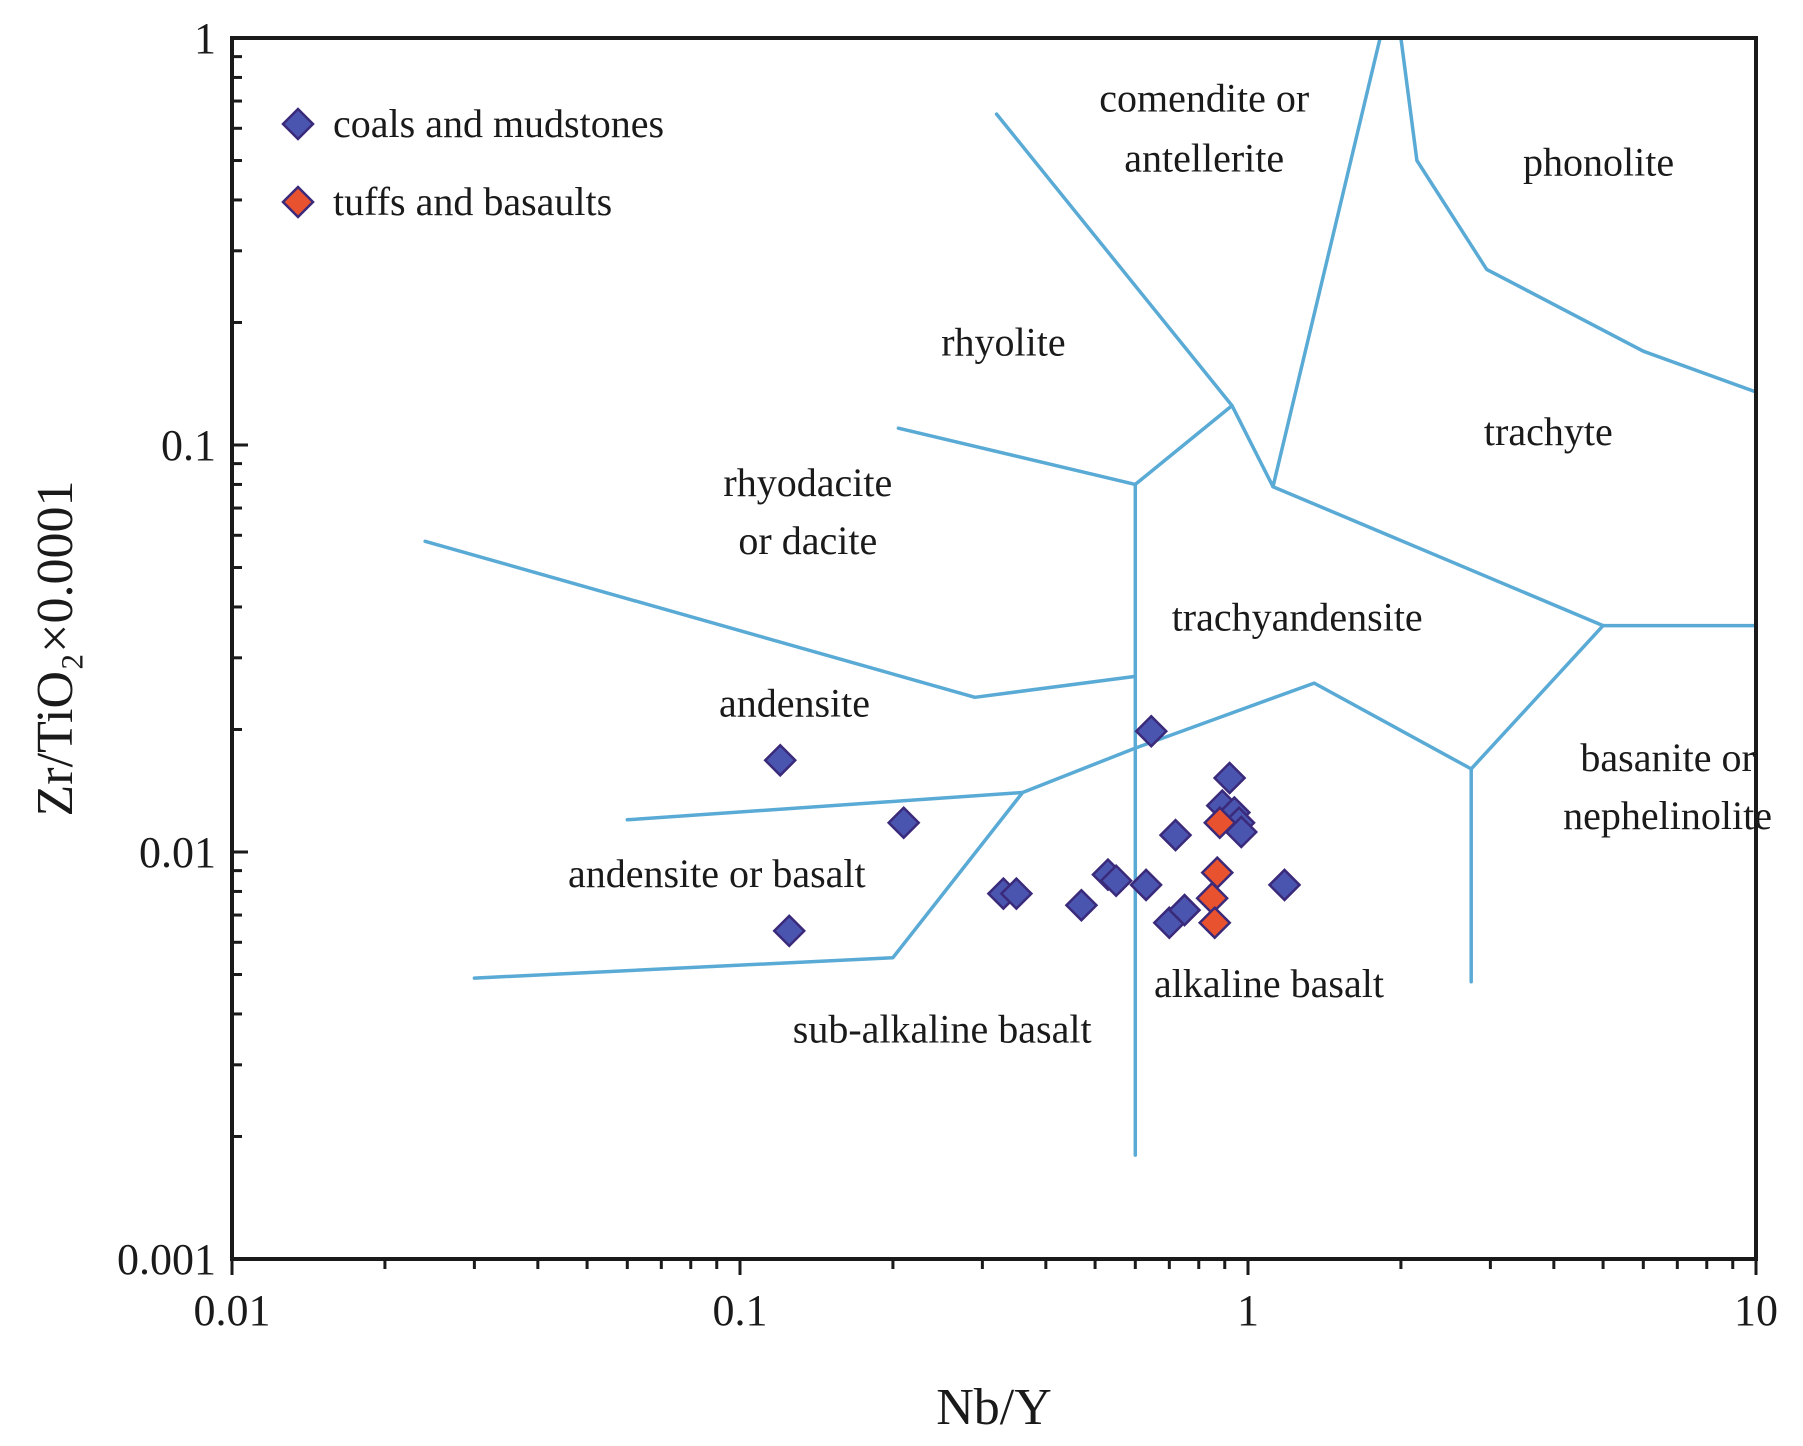 The image size is (1803, 1446). What do you see at coordinates (807, 482) in the screenshot?
I see `region-label: rhyodacite` at bounding box center [807, 482].